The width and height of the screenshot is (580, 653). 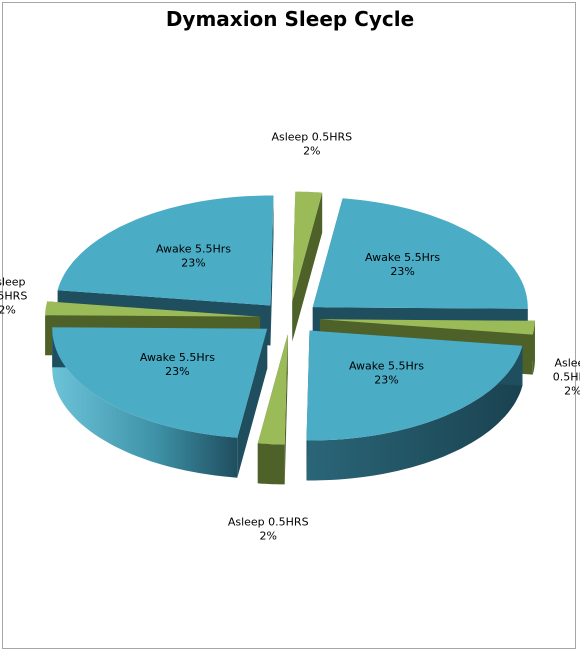 I want to click on chart-title: Dymaxion Sleep Cycle, so click(x=290, y=19).